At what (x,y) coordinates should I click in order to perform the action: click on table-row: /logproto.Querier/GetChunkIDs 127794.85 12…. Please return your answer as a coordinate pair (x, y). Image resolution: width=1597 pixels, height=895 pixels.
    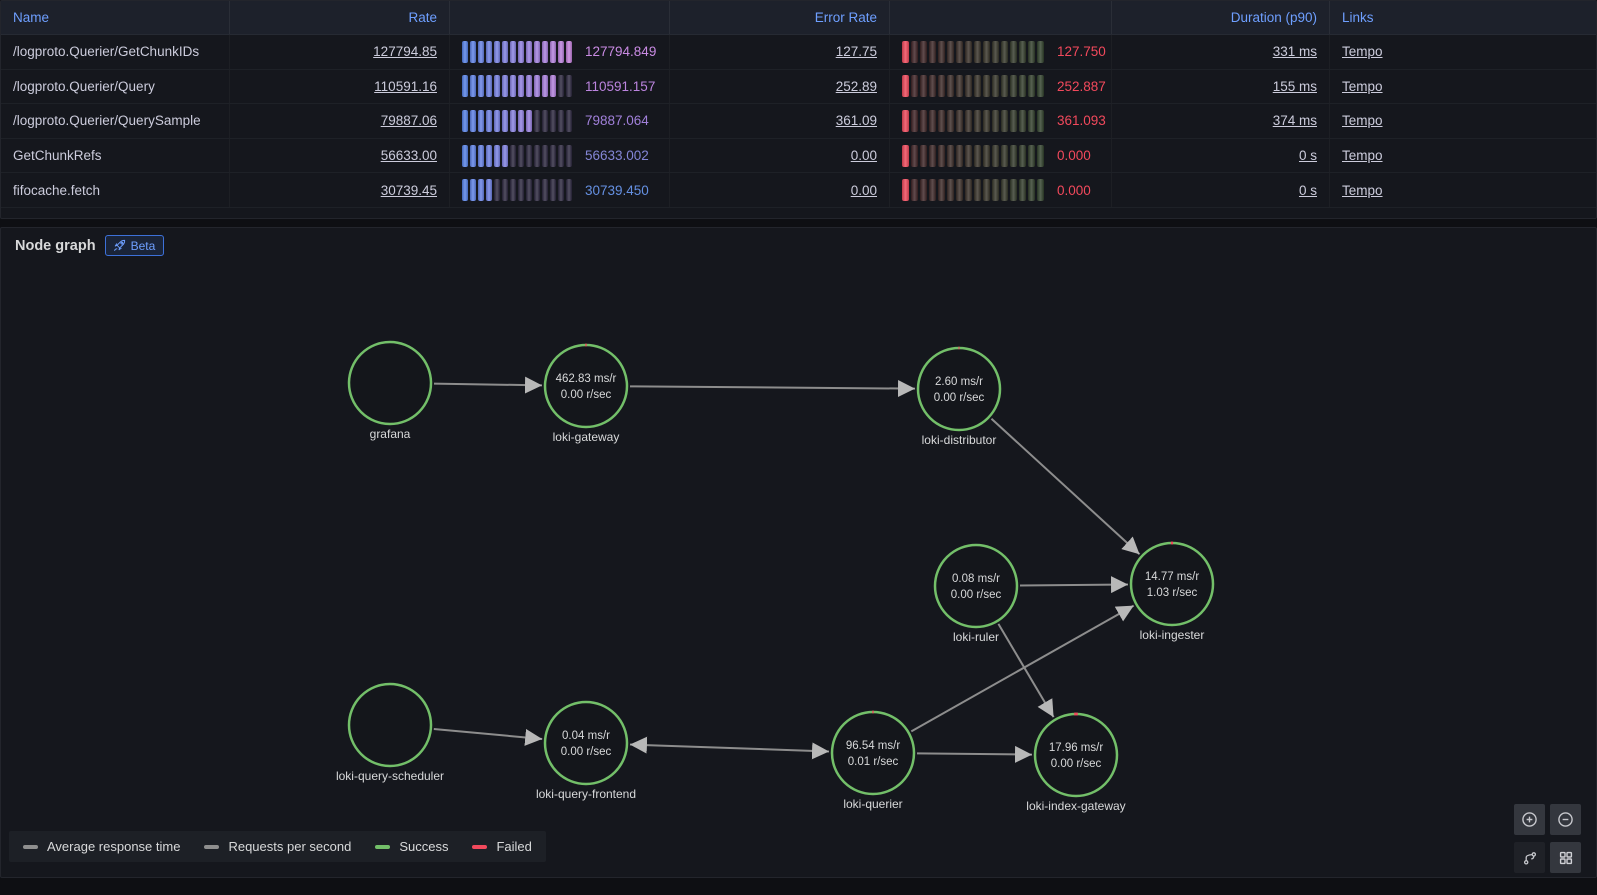
    Looking at the image, I should click on (798, 52).